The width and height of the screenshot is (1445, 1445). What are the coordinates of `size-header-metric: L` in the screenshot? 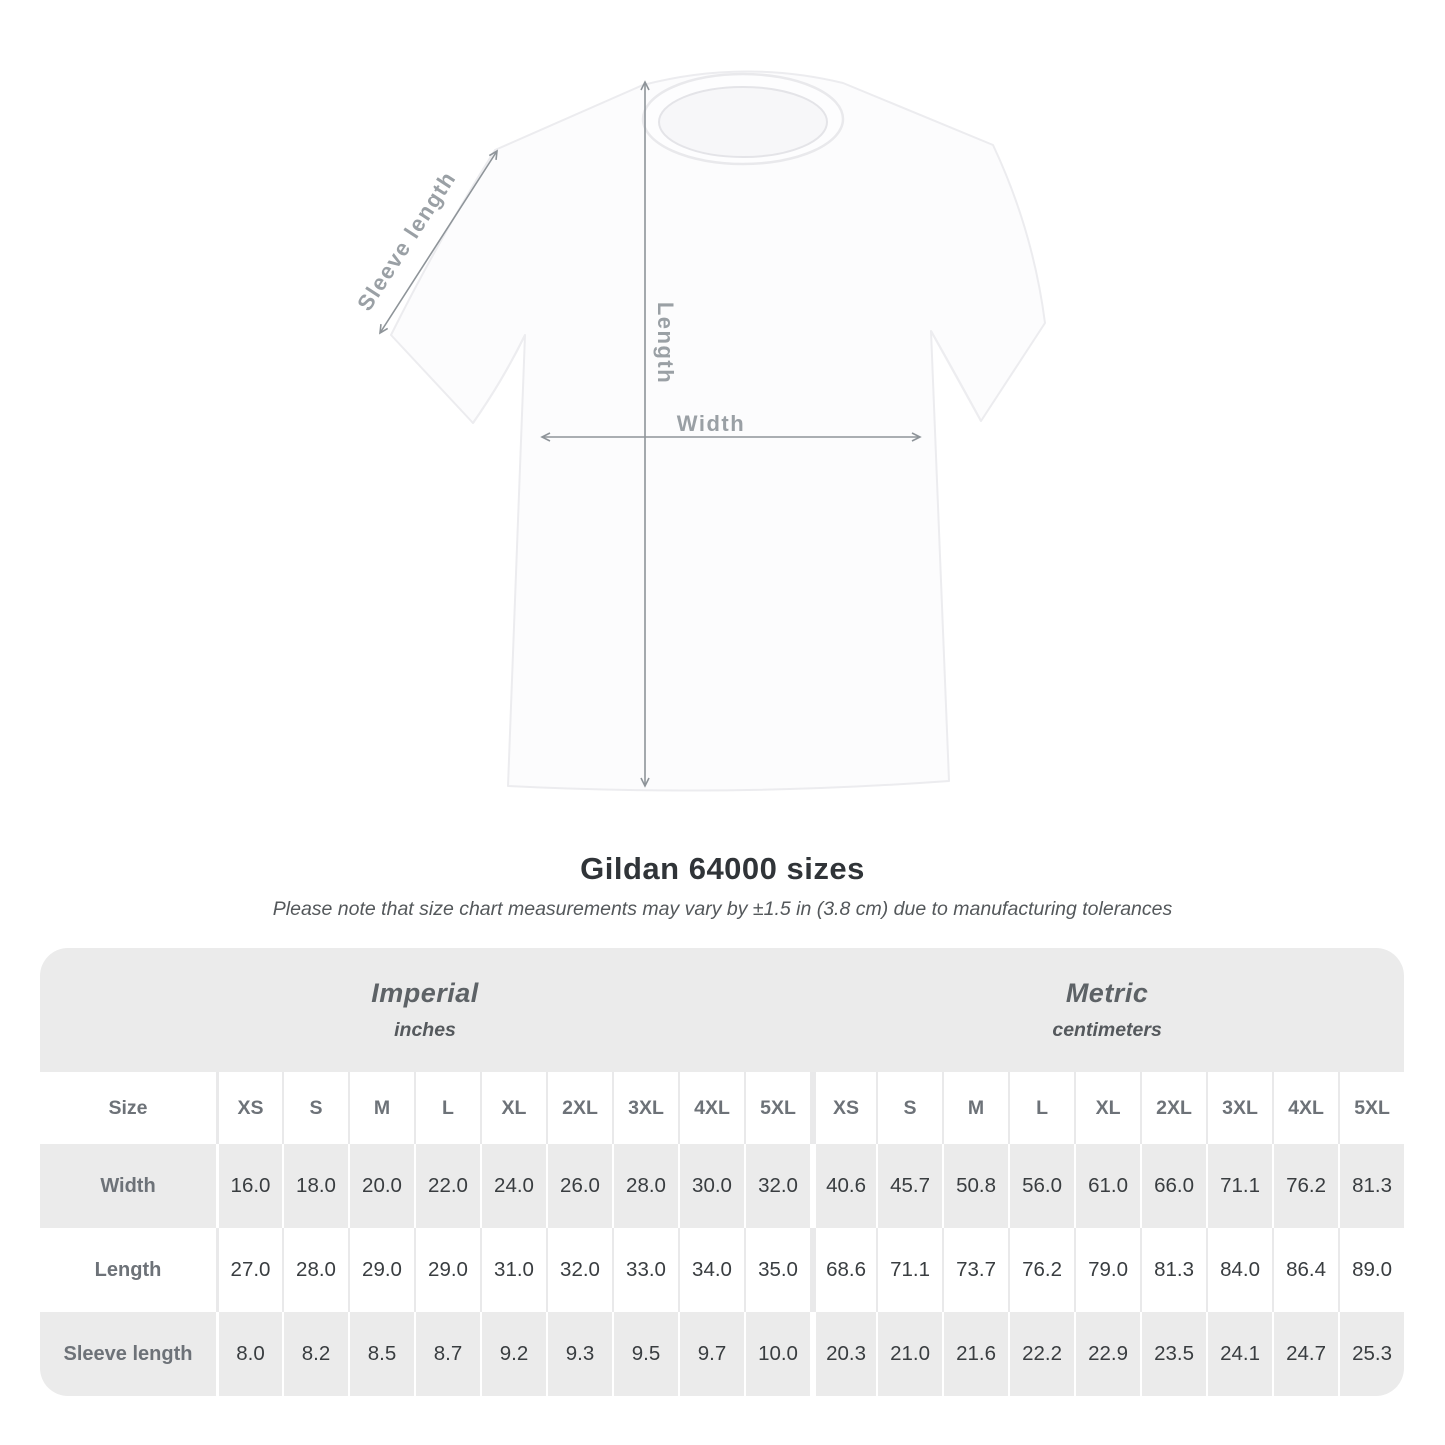 It's located at (1041, 1108).